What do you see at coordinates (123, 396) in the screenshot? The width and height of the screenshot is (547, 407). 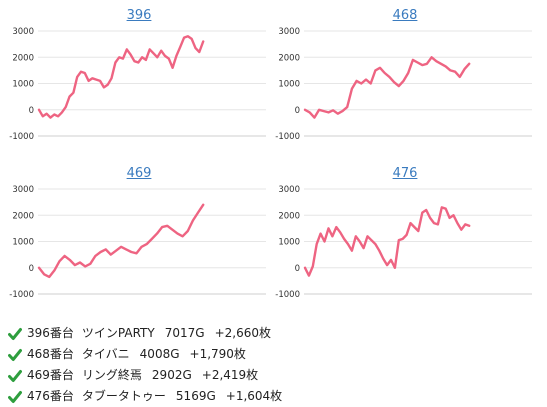 I see `machine-name: タブータトゥー` at bounding box center [123, 396].